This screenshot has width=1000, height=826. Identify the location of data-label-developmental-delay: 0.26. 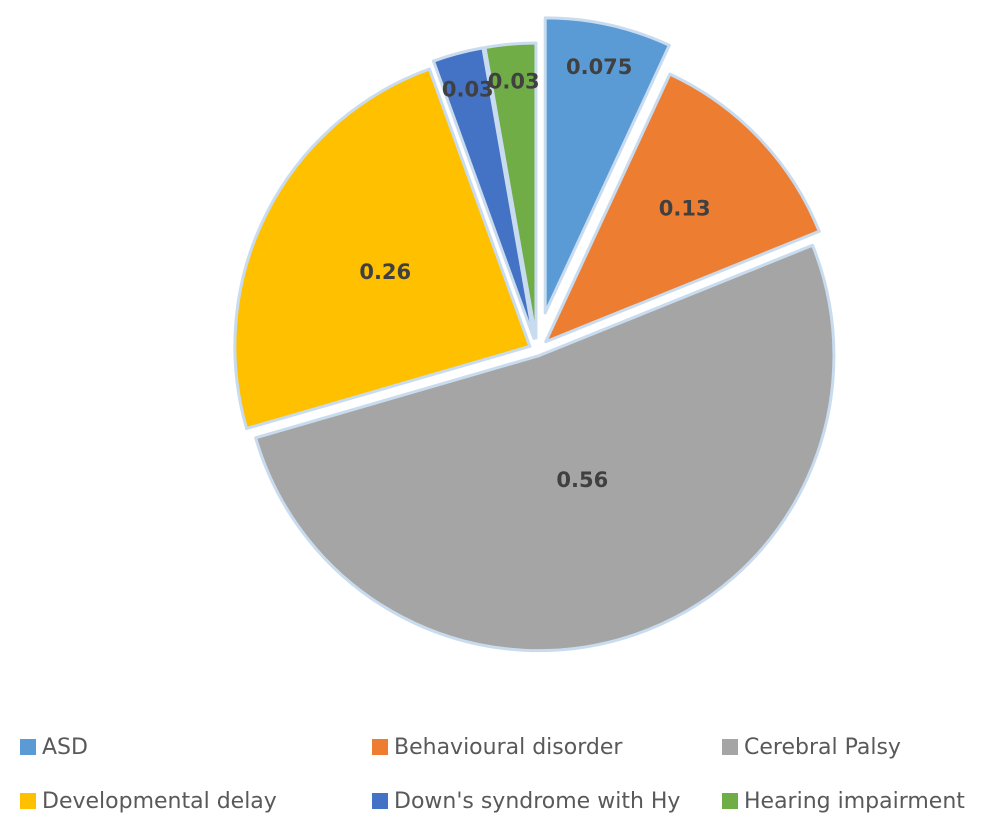
(385, 272).